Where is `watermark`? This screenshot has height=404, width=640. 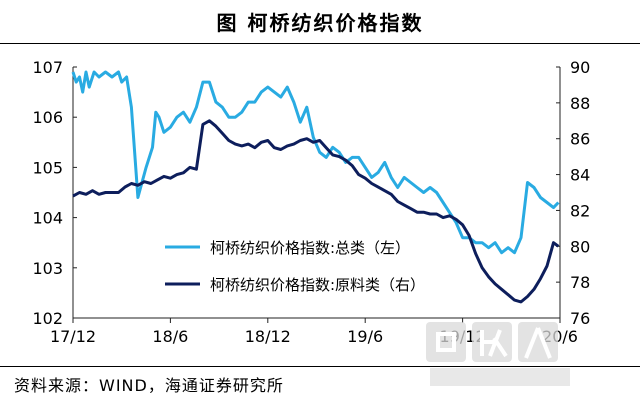
watermark is located at coordinates (520, 359).